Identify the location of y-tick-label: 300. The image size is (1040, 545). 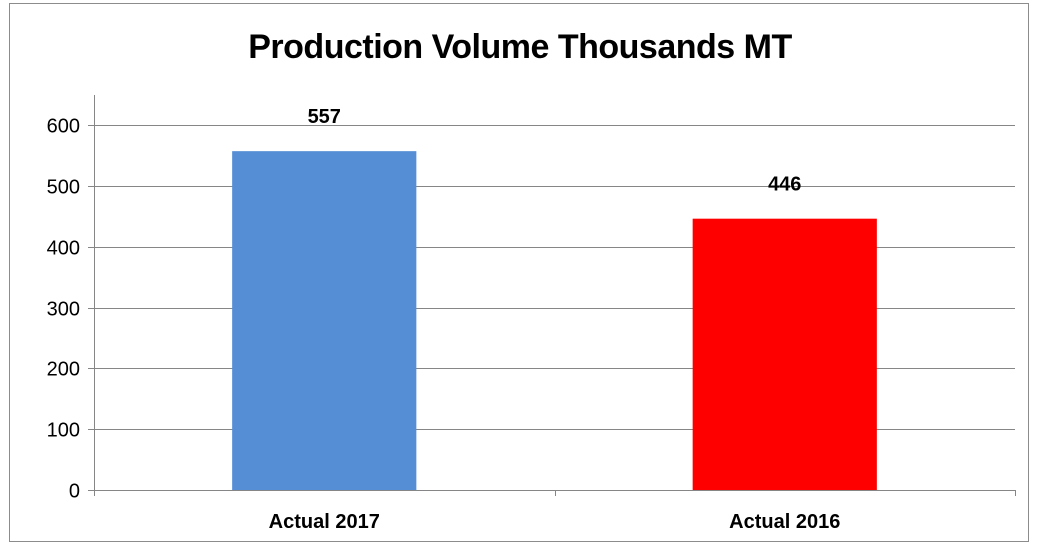
(63, 310).